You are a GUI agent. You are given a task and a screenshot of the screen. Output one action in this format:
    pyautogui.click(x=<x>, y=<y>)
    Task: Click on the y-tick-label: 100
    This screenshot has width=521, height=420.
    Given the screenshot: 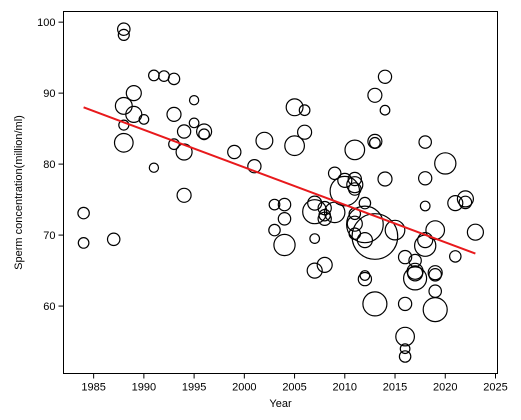 What is the action you would take?
    pyautogui.click(x=46, y=23)
    